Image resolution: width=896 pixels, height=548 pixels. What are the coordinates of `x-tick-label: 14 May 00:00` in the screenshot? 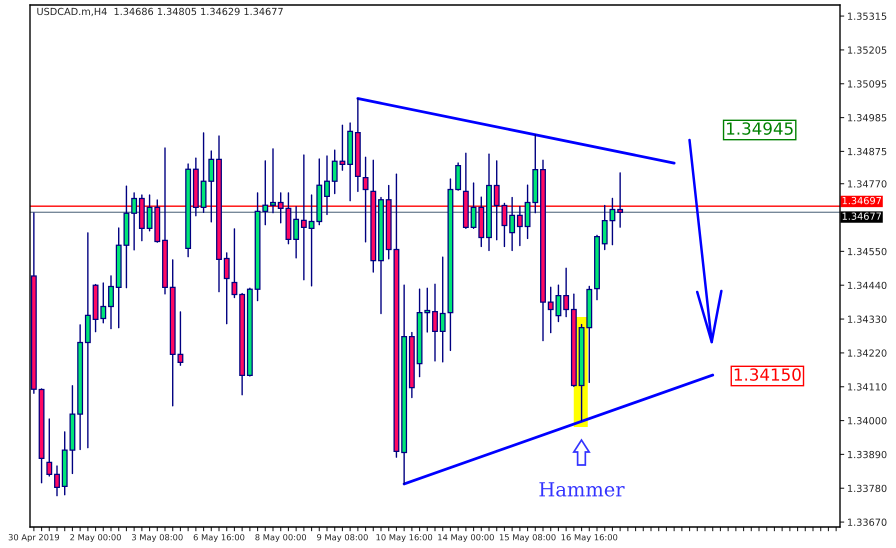 It's located at (466, 538).